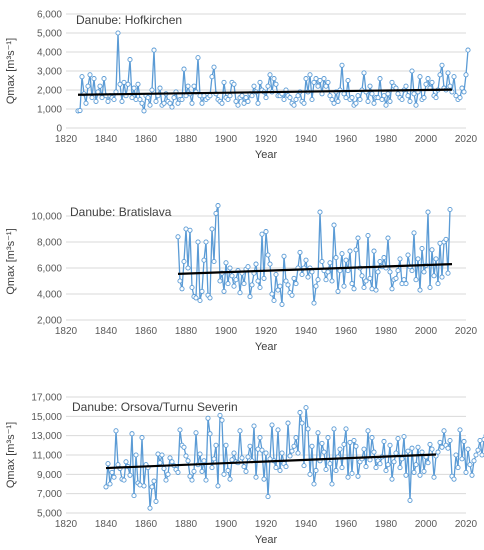 The height and width of the screenshot is (550, 484). Describe the element at coordinates (46, 417) in the screenshot. I see `y-tick-label: 15,000` at that location.